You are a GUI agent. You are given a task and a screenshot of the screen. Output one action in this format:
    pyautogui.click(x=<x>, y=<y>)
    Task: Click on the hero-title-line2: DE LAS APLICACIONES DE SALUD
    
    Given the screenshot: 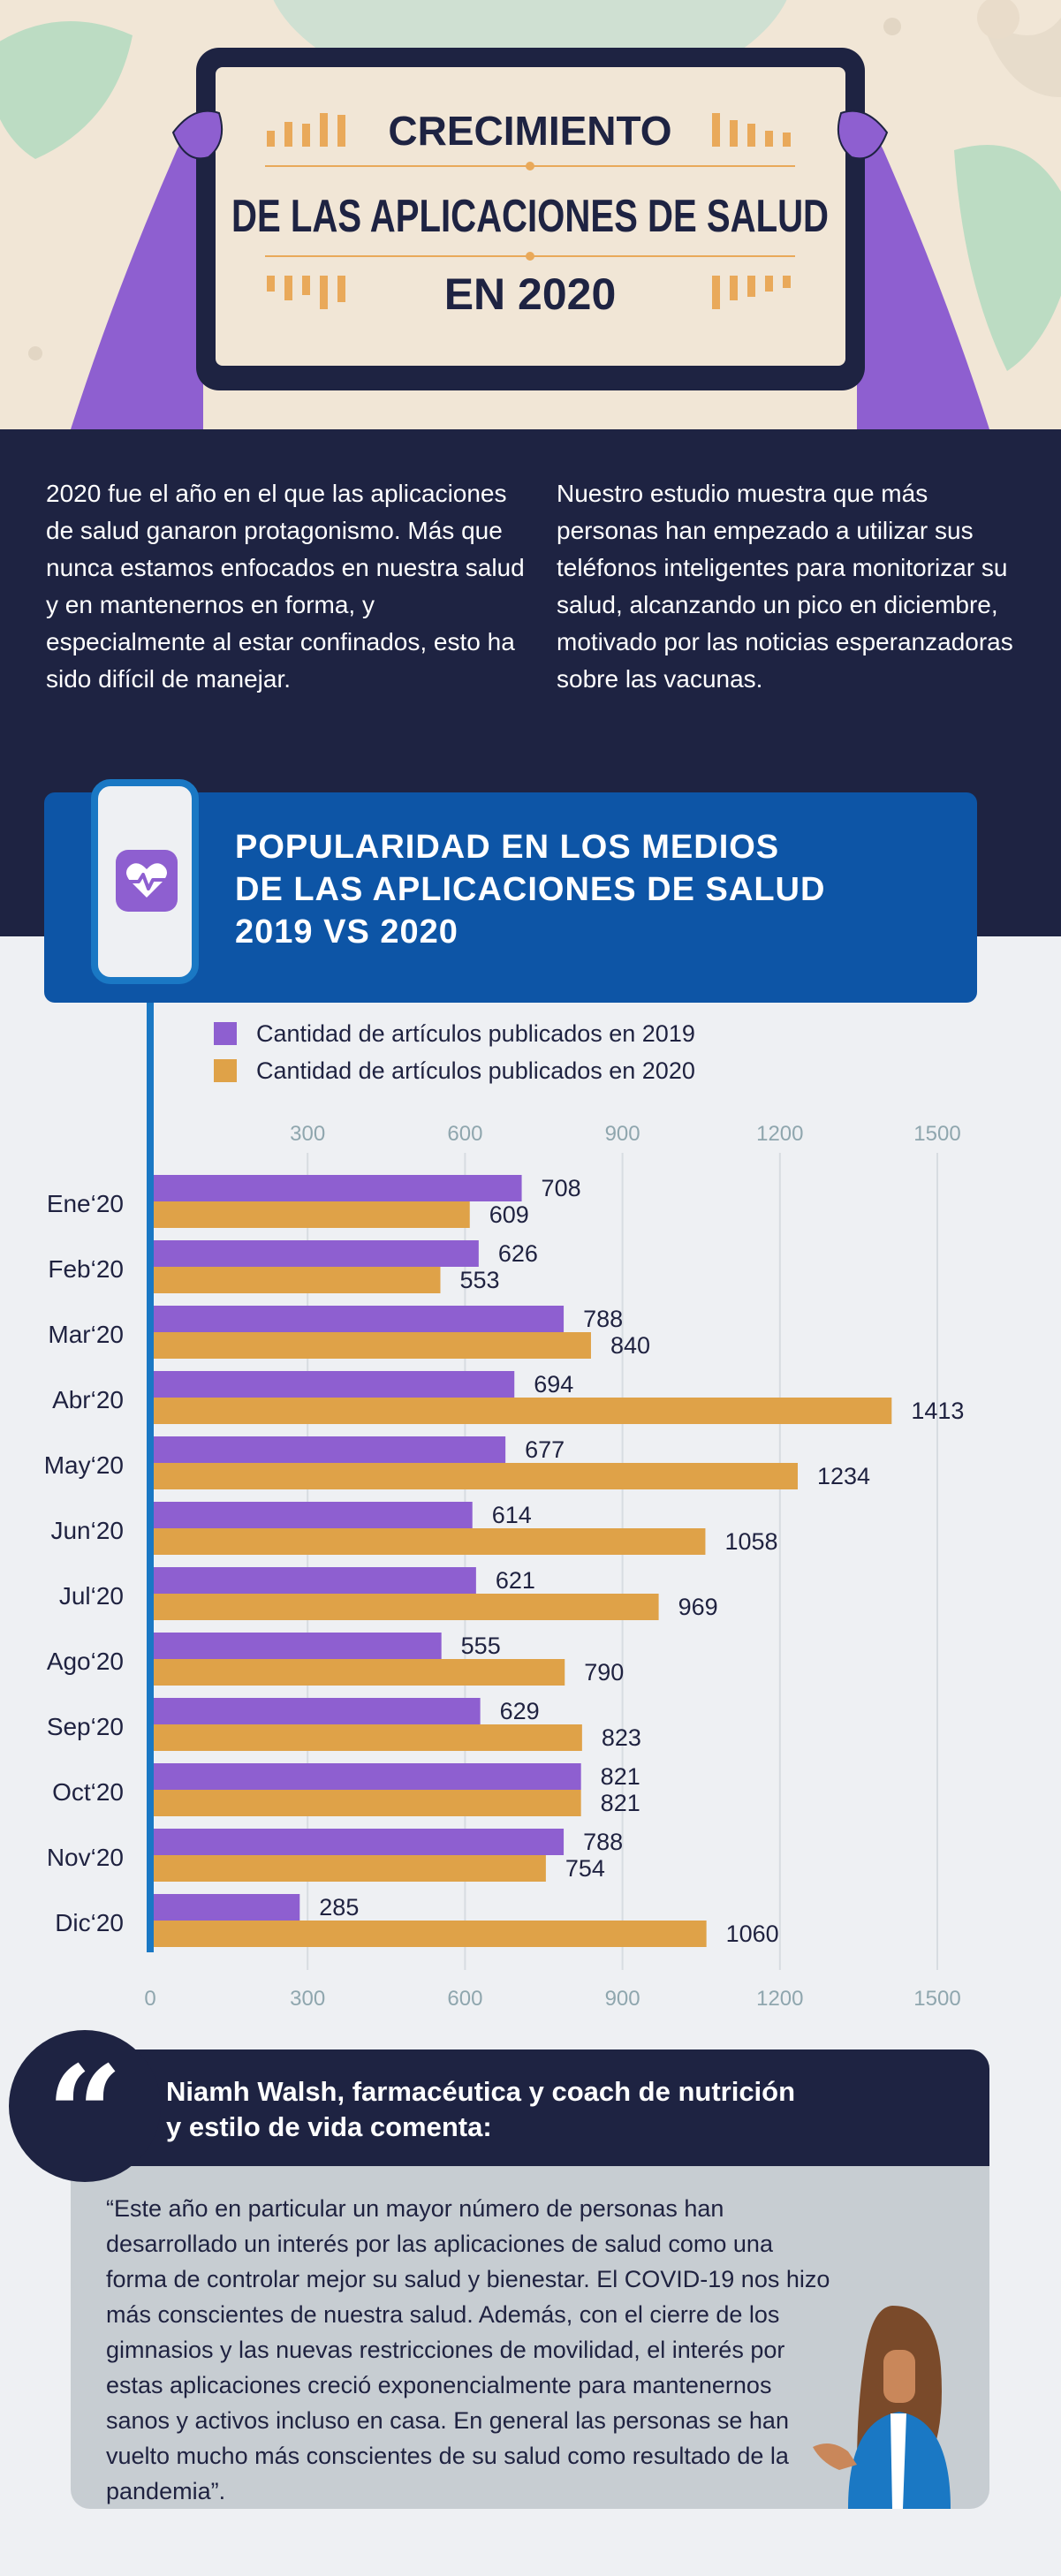 What is the action you would take?
    pyautogui.click(x=530, y=217)
    